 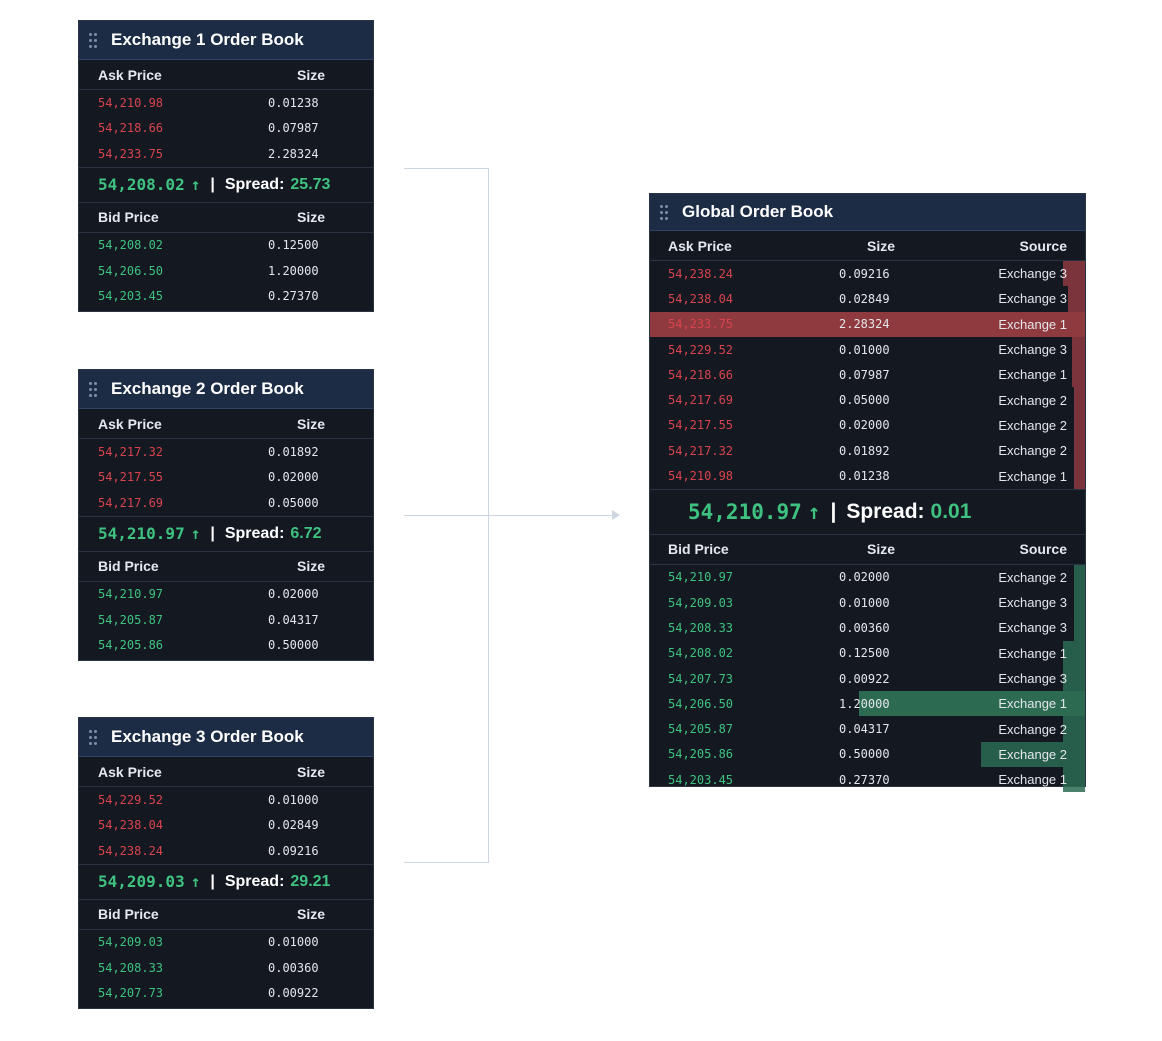 What do you see at coordinates (293, 128) in the screenshot?
I see `ask-size: 0.07987` at bounding box center [293, 128].